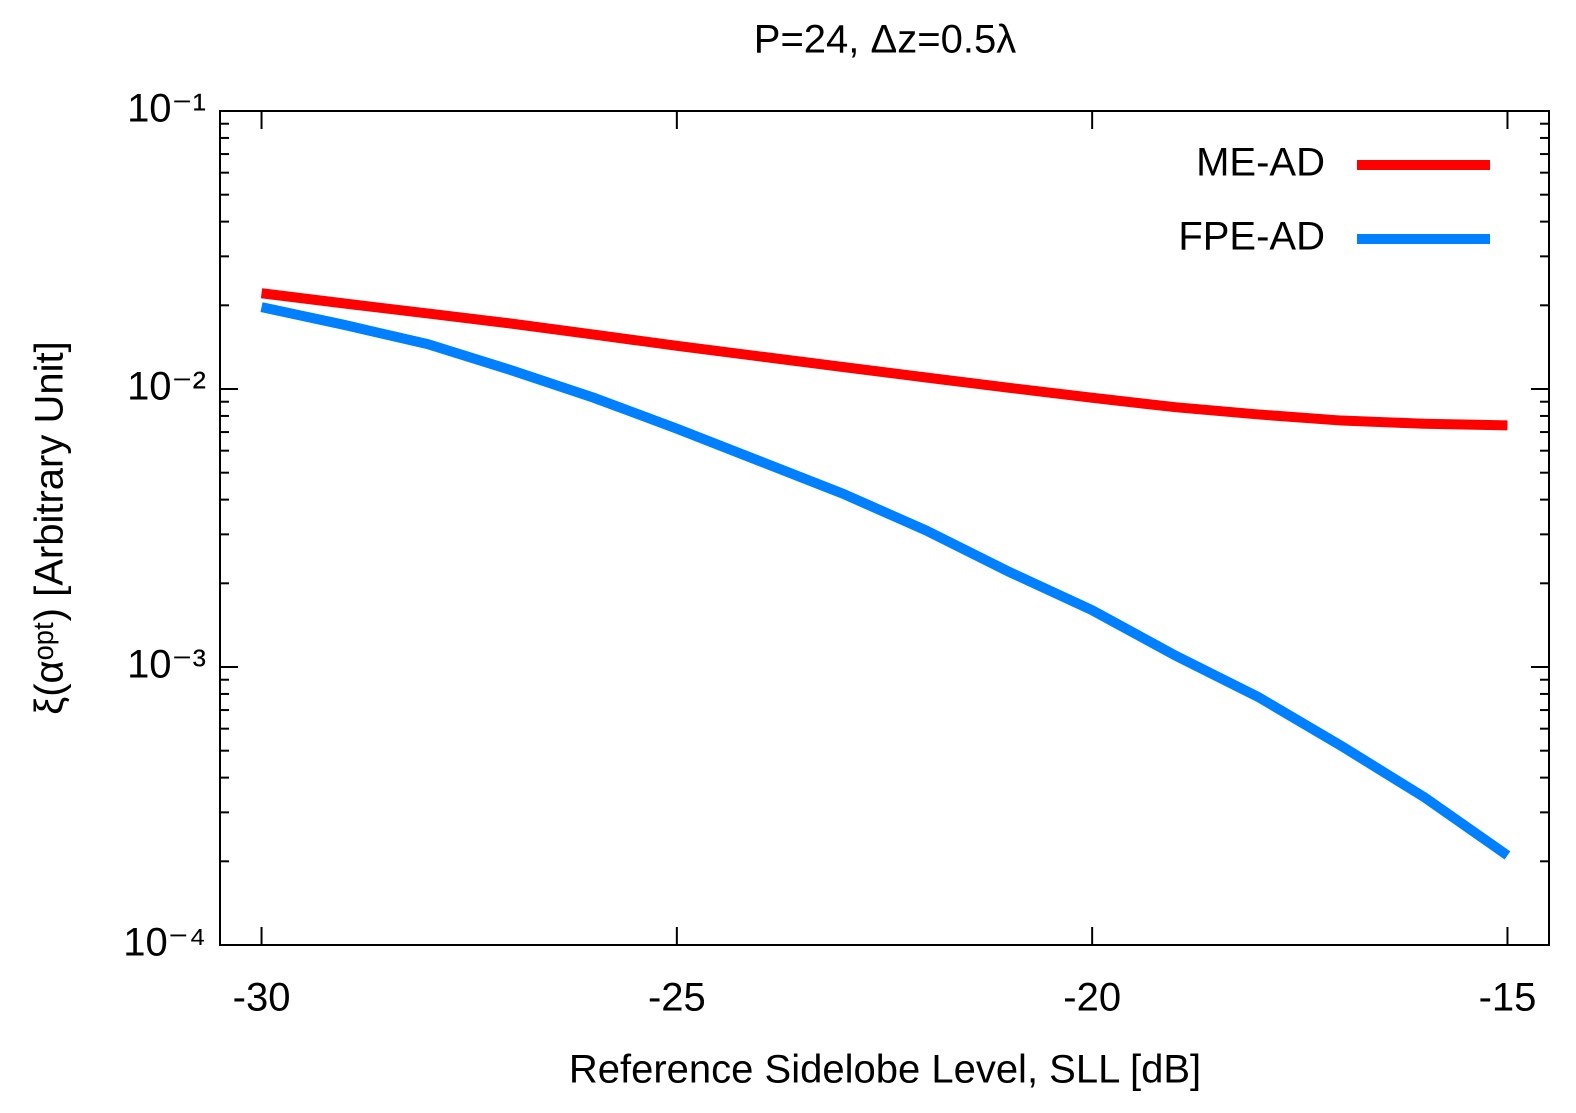  What do you see at coordinates (885, 40) in the screenshot?
I see `chart-title: P=24, Δz=0.5λ` at bounding box center [885, 40].